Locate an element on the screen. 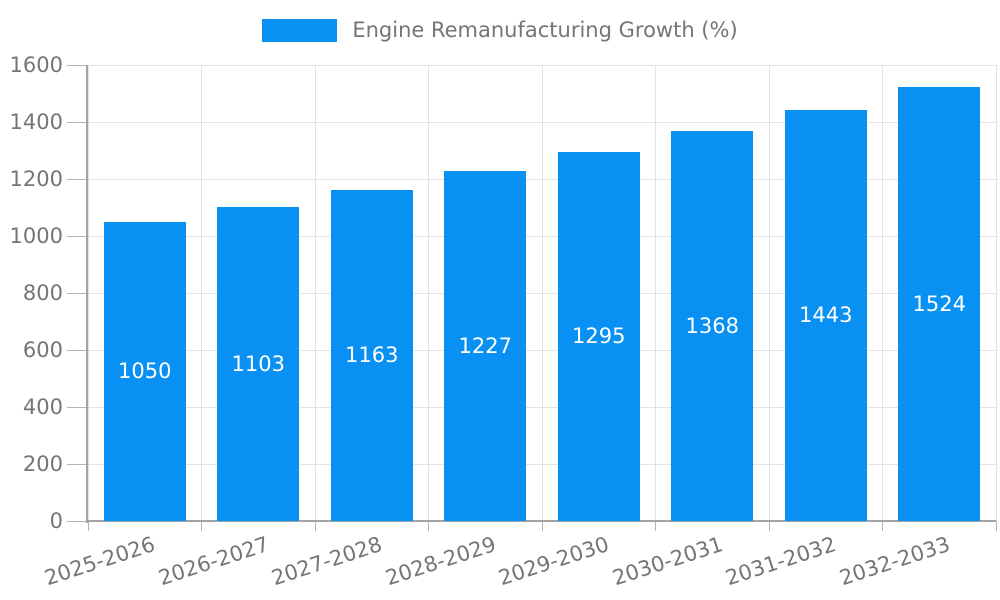 This screenshot has height=600, width=1000. x-axis-line is located at coordinates (541, 521).